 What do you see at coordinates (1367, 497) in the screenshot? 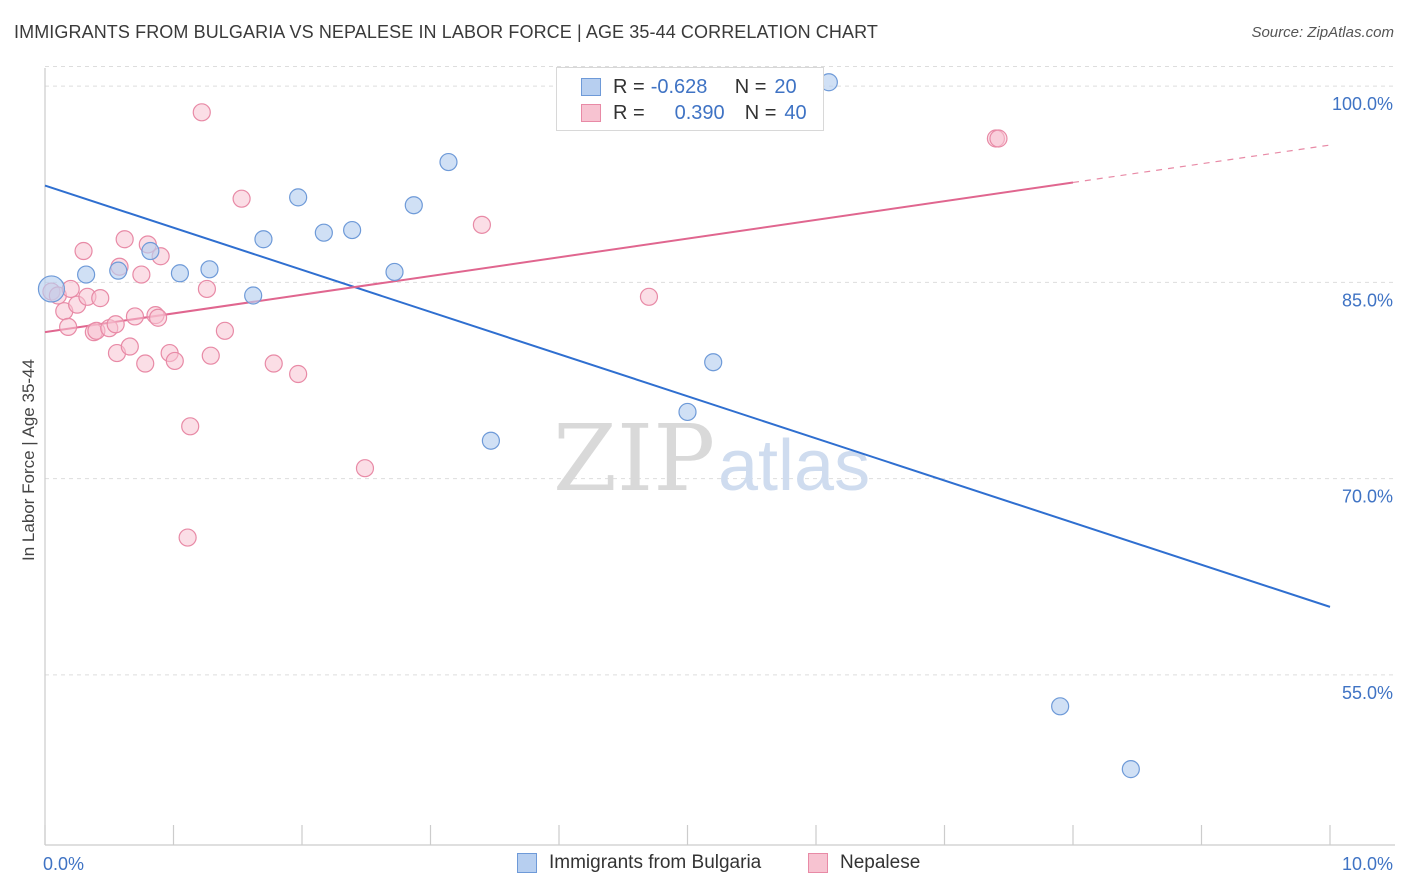
I see `y-tick-label: 70.0%` at bounding box center [1367, 497].